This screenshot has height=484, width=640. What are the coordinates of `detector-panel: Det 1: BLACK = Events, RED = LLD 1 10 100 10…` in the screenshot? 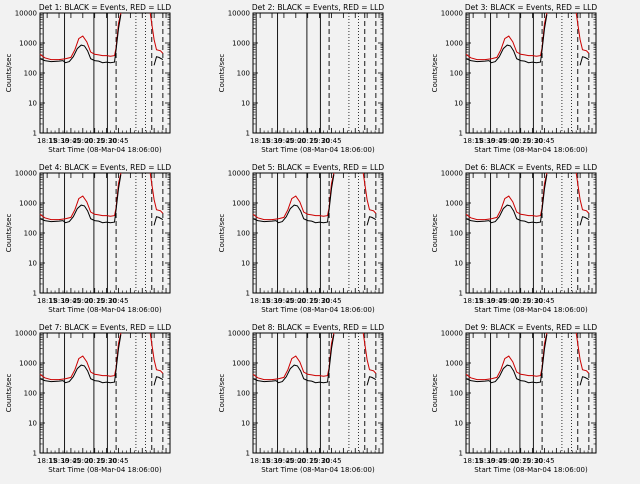 It's located at (88, 78).